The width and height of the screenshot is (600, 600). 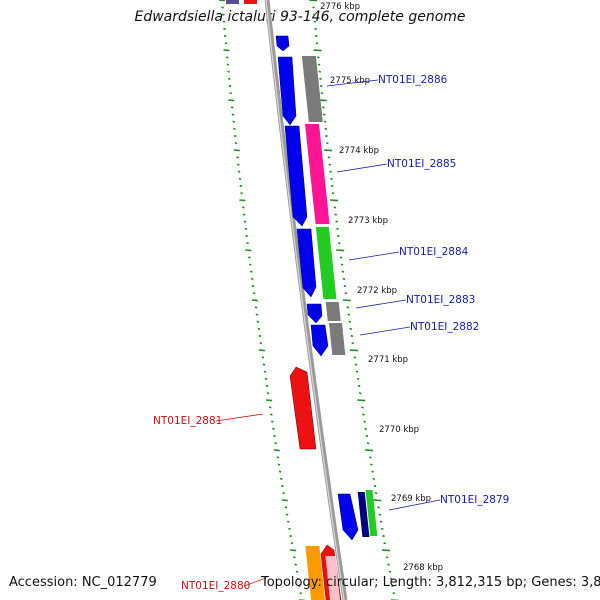 I want to click on gene-label-2886: NT01EI_2886, so click(x=413, y=80).